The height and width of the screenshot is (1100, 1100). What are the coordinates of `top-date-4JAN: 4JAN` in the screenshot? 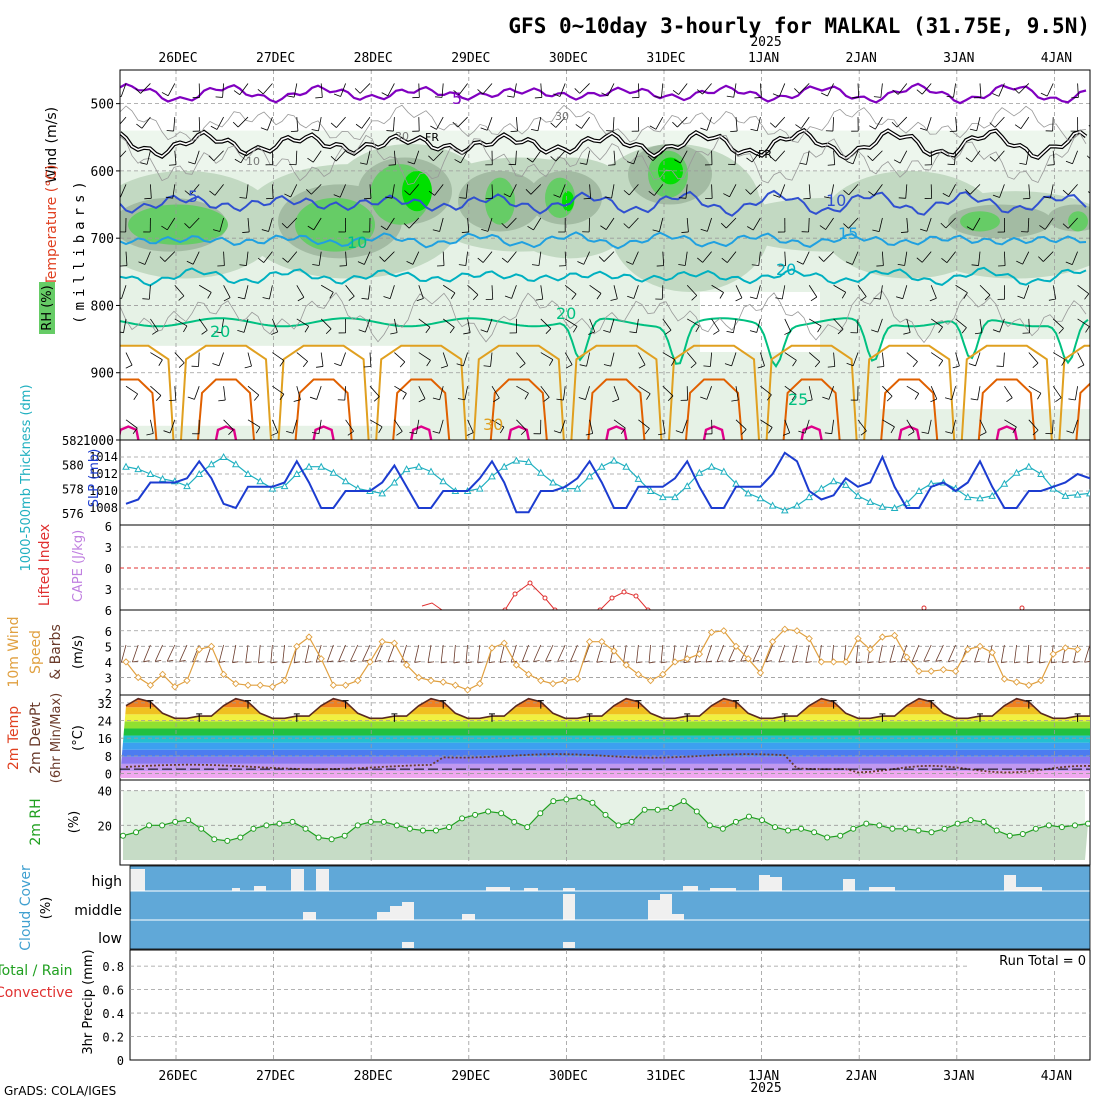 It's located at (1056, 58).